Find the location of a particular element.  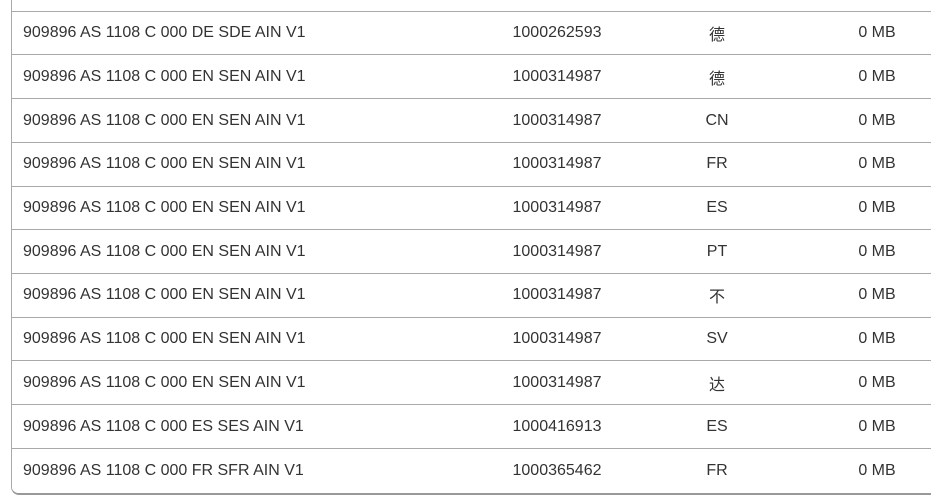

material-number-cell: 1000365462 is located at coordinates (557, 470).